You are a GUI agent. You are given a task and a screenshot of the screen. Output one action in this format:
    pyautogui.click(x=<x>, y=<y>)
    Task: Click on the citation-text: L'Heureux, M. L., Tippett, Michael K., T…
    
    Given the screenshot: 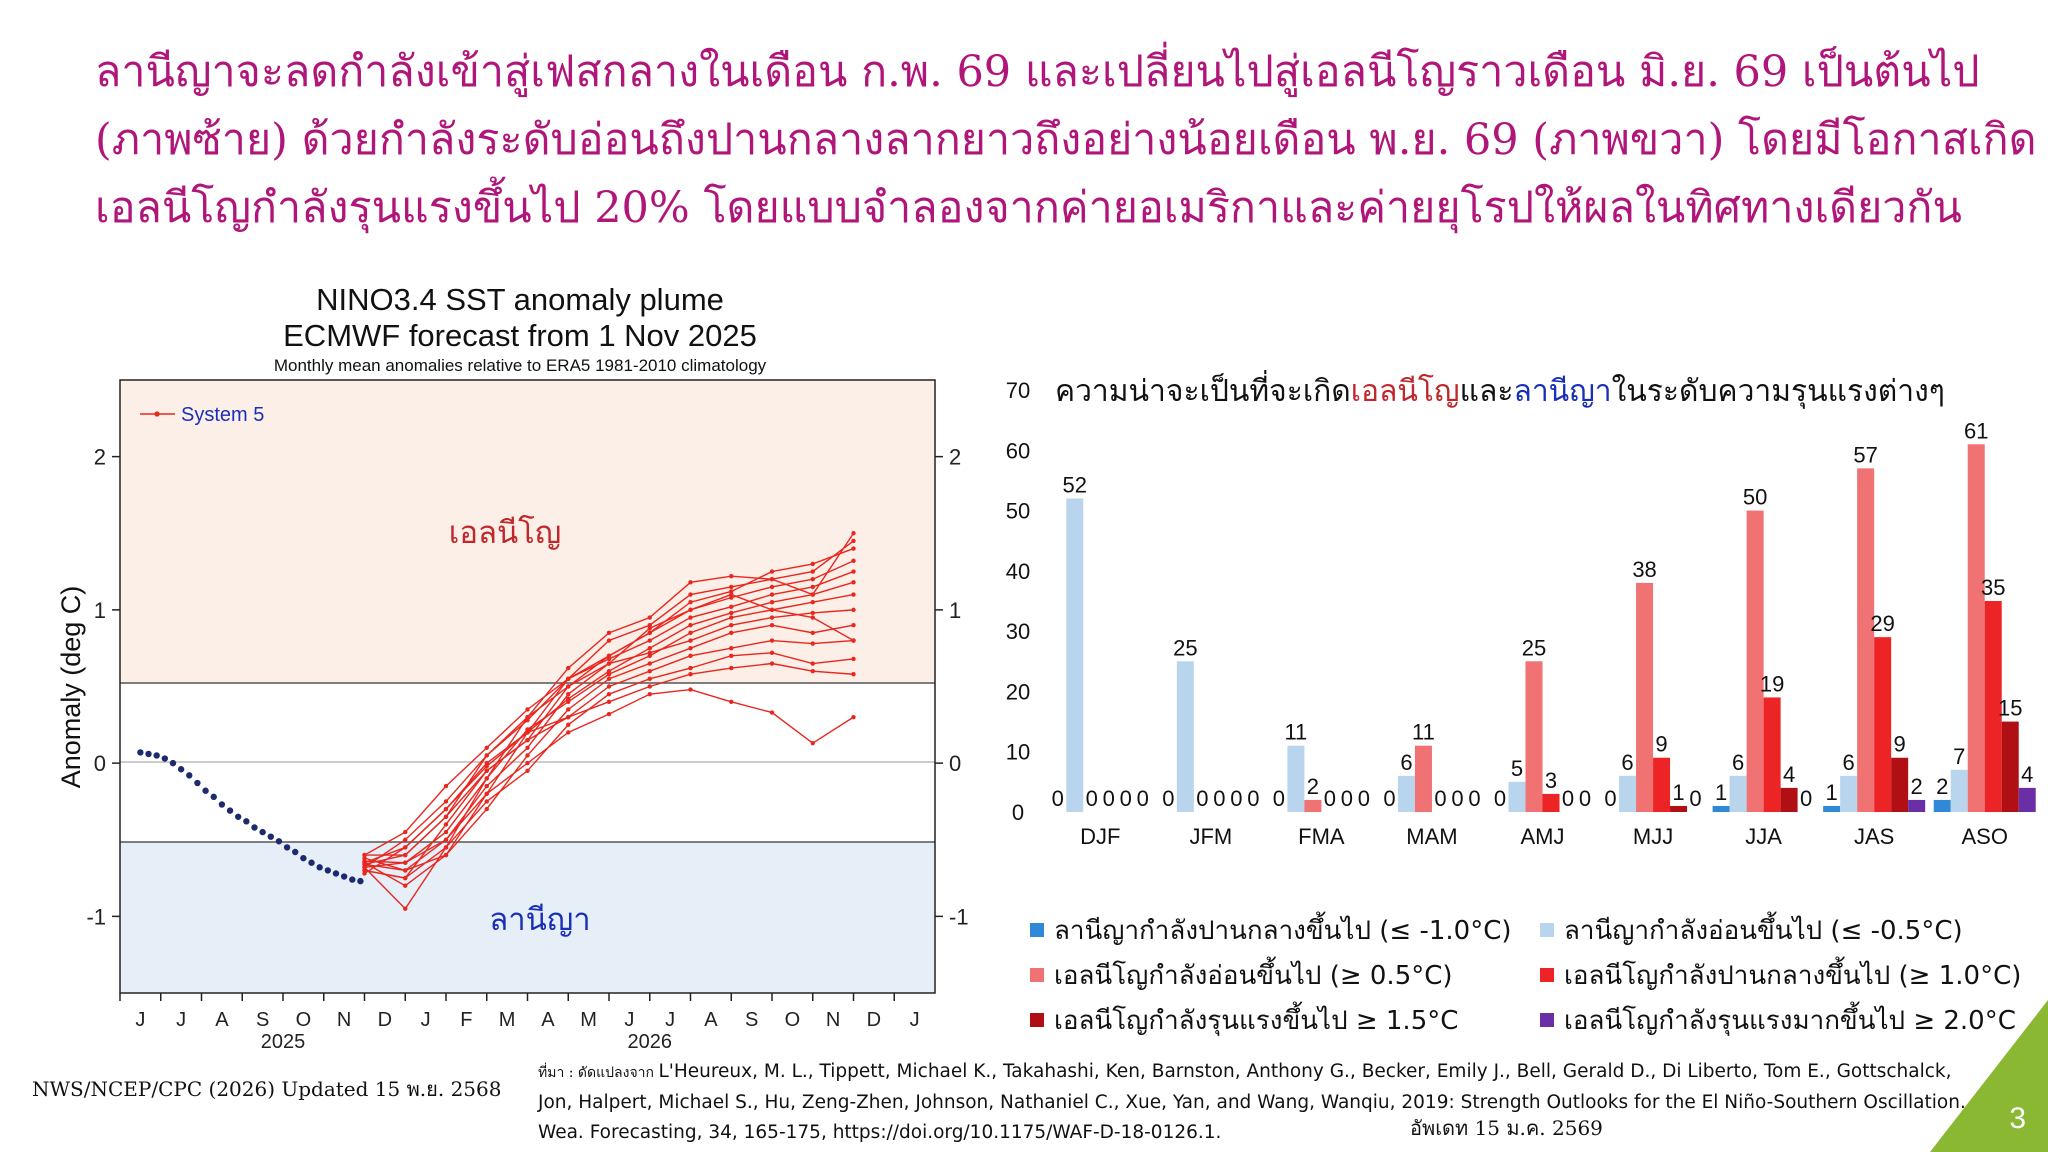 What is the action you would take?
    pyautogui.click(x=1252, y=1102)
    